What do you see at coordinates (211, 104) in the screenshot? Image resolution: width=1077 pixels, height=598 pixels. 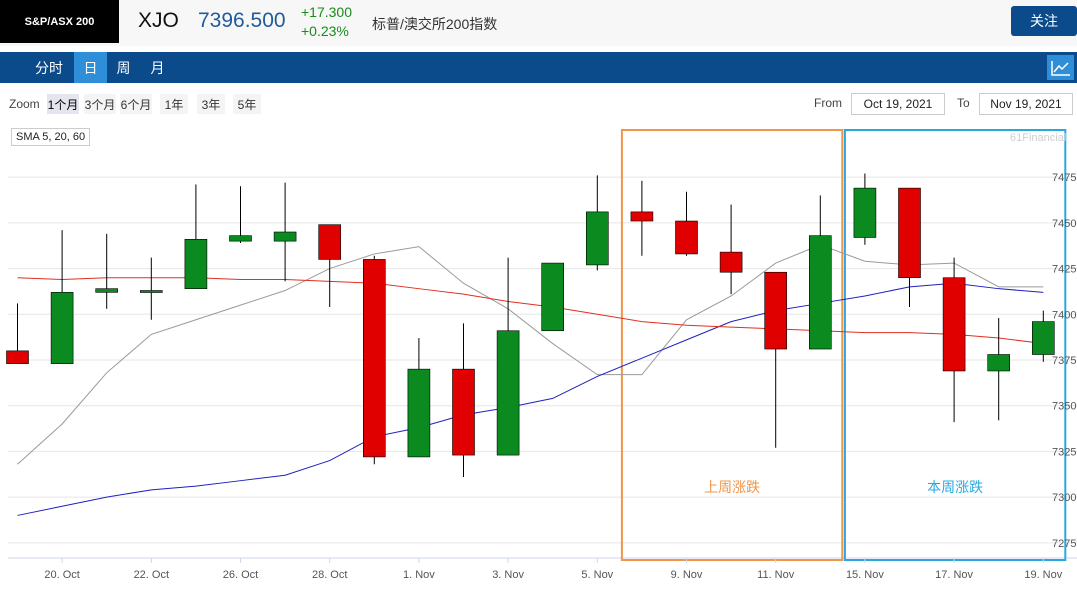 I see `zoom-3y-button: 3年` at bounding box center [211, 104].